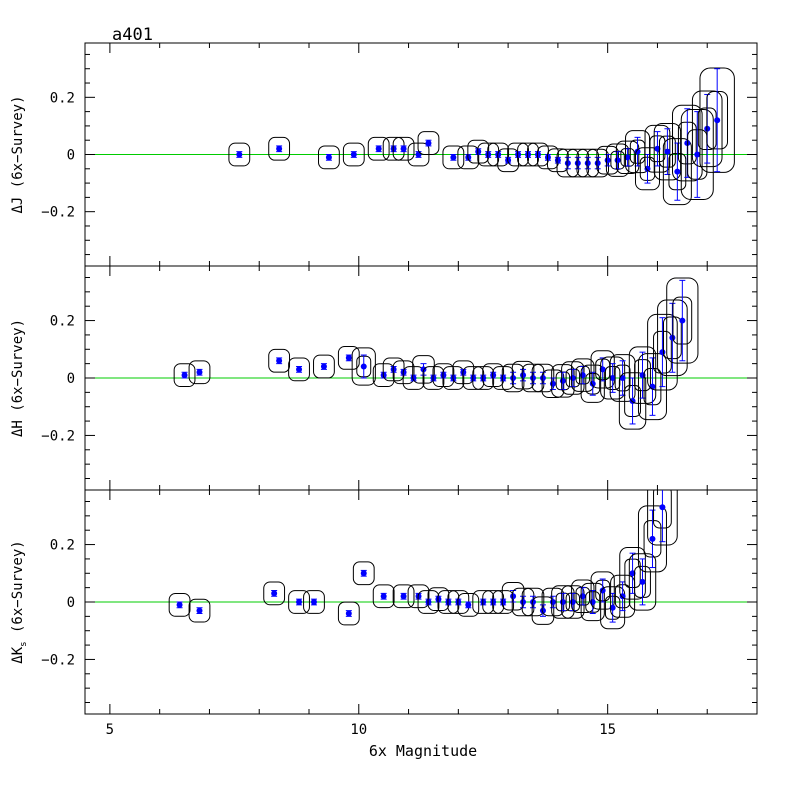 The height and width of the screenshot is (800, 800). Describe the element at coordinates (110, 730) in the screenshot. I see `x-tick-label: 5` at that location.